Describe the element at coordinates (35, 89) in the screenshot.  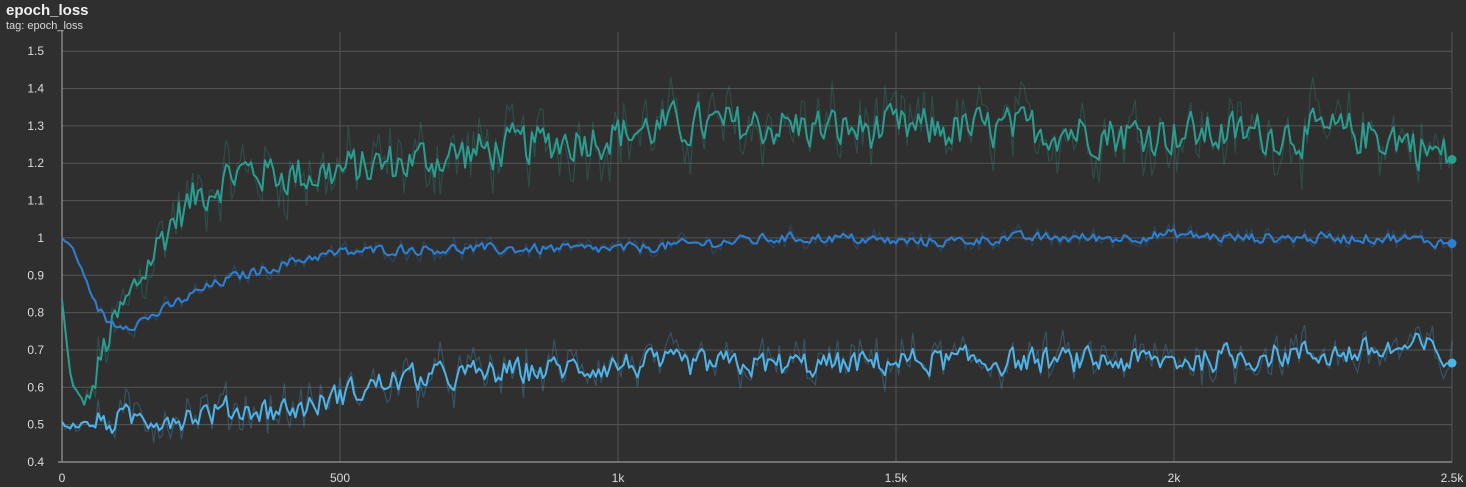
I see `y-tick-label: 1.4` at that location.